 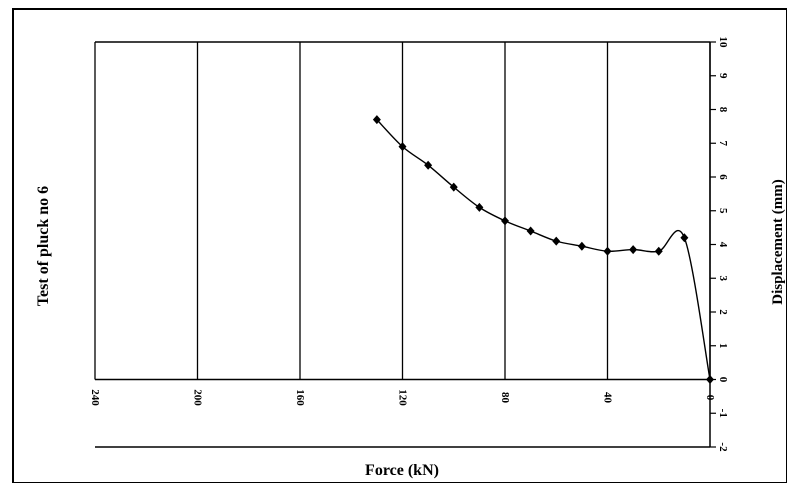 I want to click on x-tick-labels: 240 200 160 120 80 40 0, so click(x=402, y=397).